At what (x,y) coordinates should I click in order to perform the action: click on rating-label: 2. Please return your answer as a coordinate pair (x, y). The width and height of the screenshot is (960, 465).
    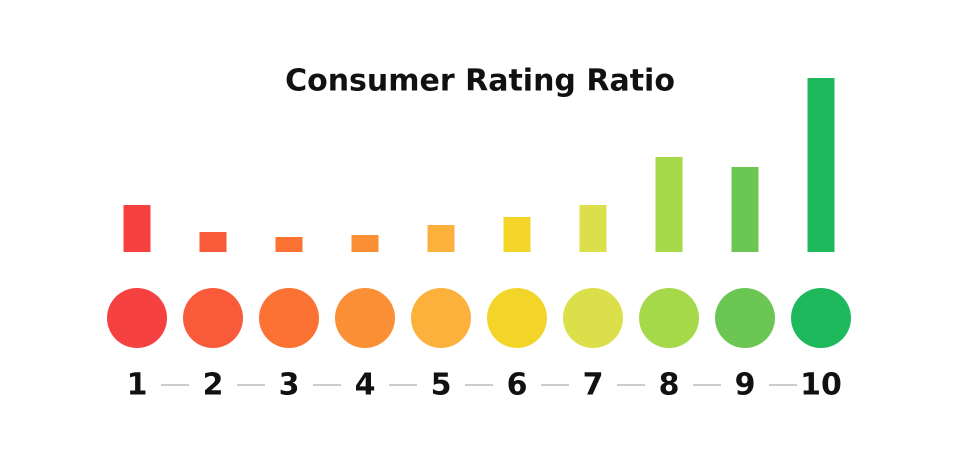
    Looking at the image, I should click on (213, 385).